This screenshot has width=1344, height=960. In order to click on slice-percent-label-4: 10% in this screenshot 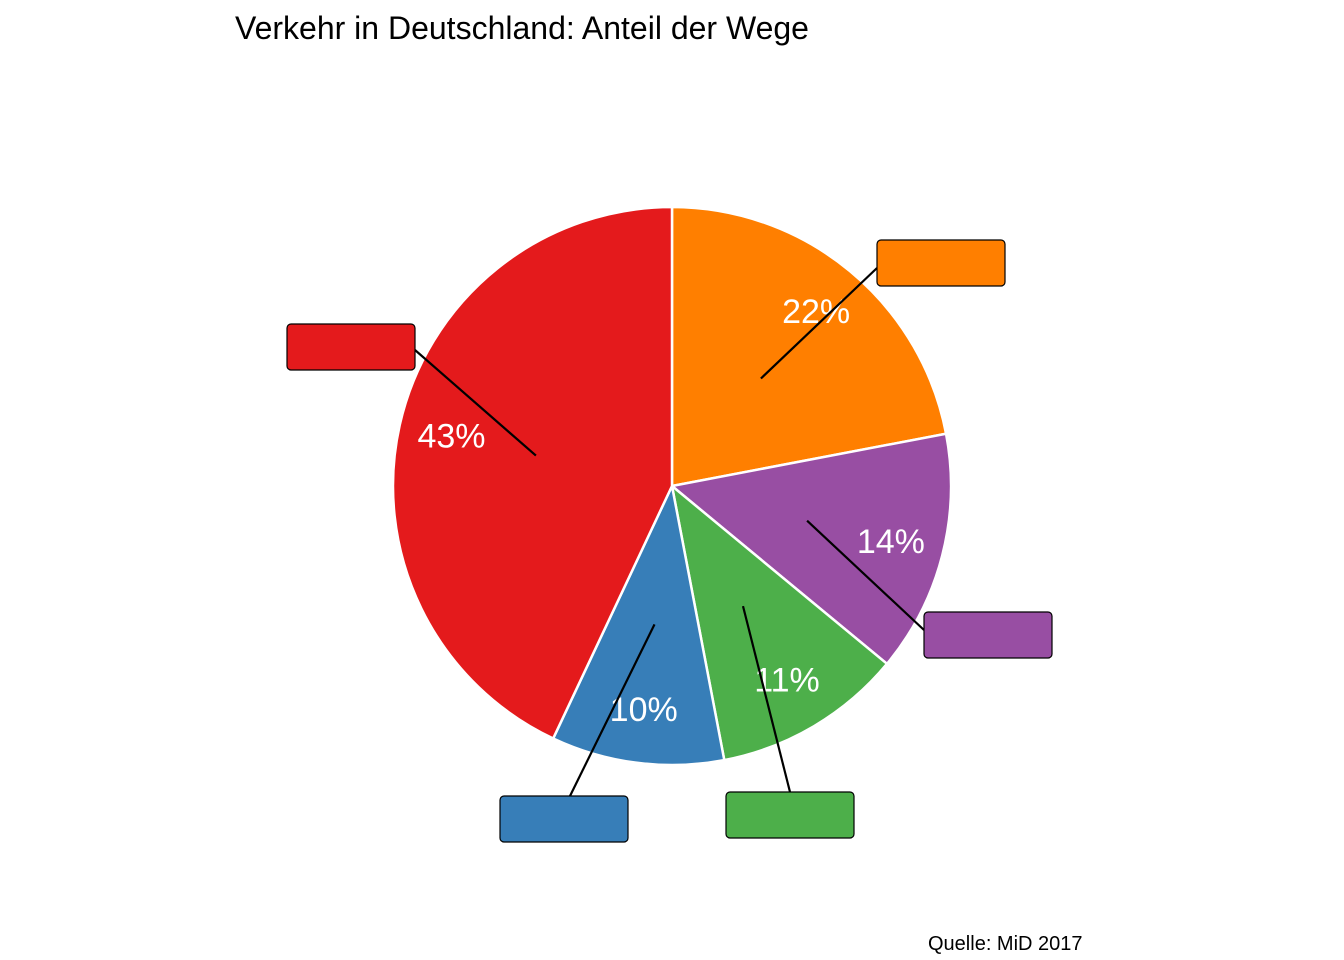, I will do `click(644, 710)`.